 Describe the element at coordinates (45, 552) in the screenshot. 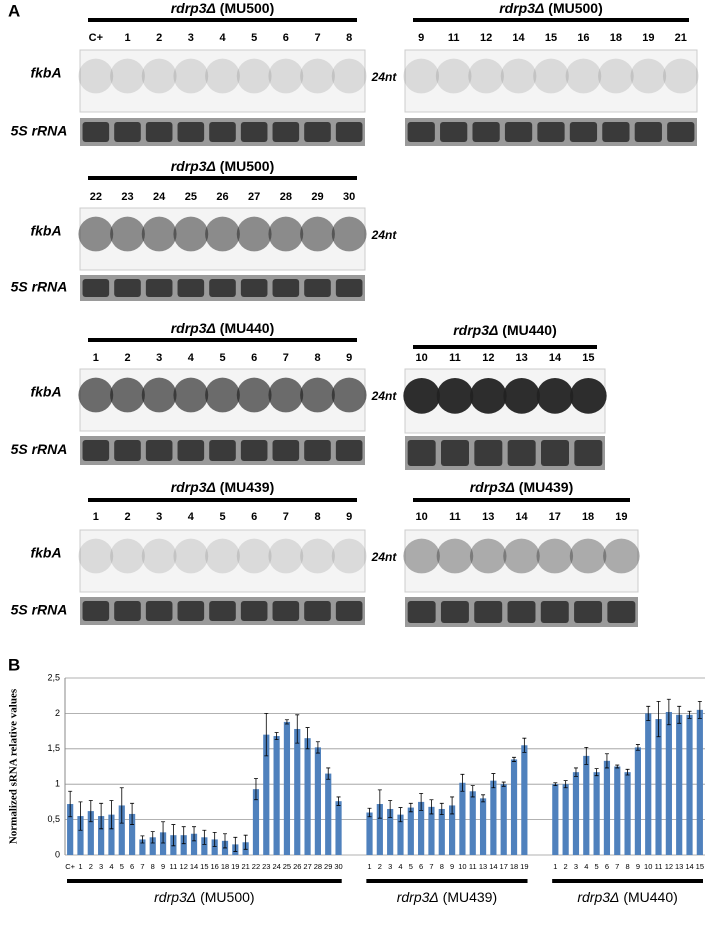

I see `probe-label: fkbA` at that location.